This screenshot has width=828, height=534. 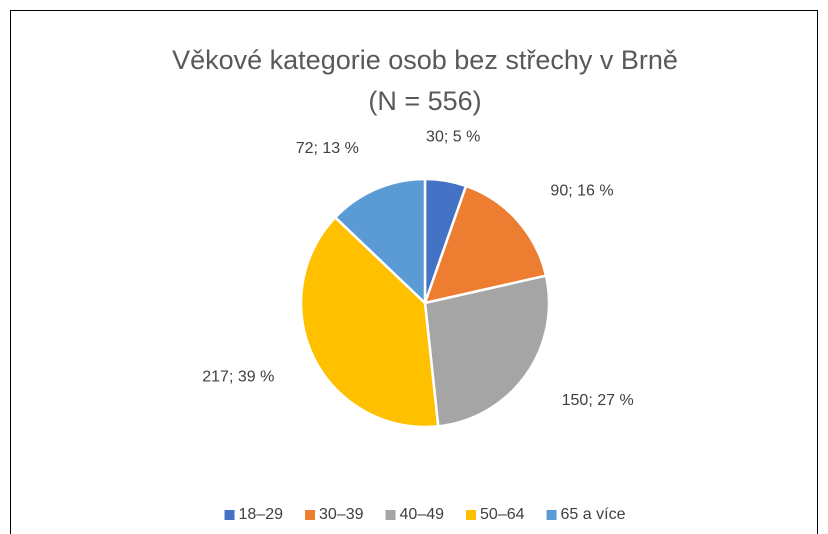 What do you see at coordinates (422, 514) in the screenshot?
I see `legend-label: 40–49` at bounding box center [422, 514].